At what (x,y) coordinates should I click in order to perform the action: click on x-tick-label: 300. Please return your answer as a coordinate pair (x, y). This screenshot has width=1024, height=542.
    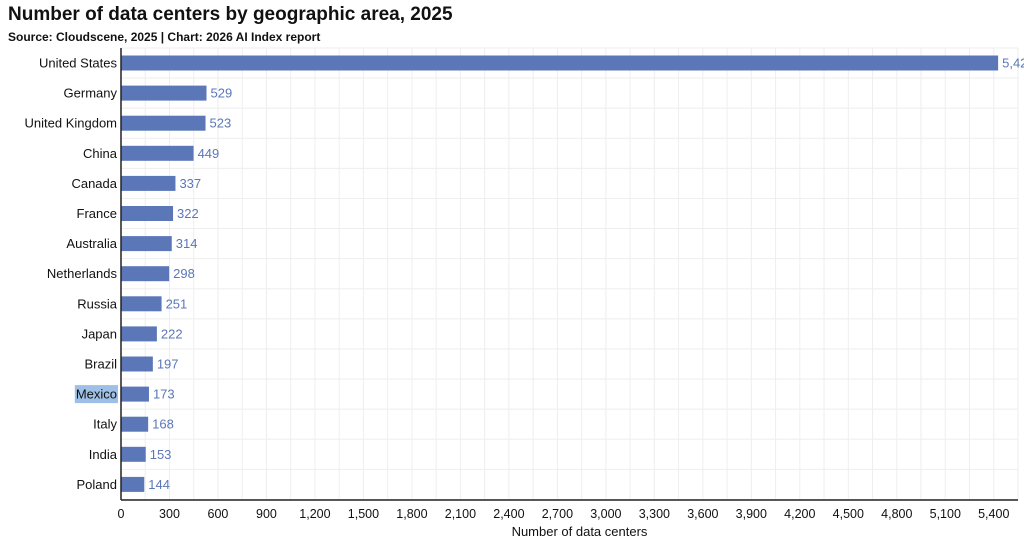
    Looking at the image, I should click on (169, 514).